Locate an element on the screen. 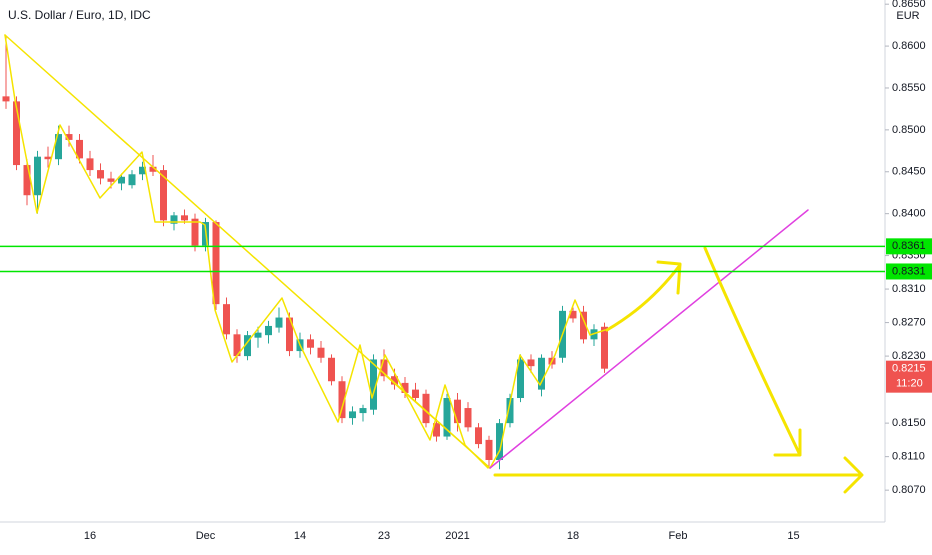  y-tick-label: 0.8600 is located at coordinates (909, 46).